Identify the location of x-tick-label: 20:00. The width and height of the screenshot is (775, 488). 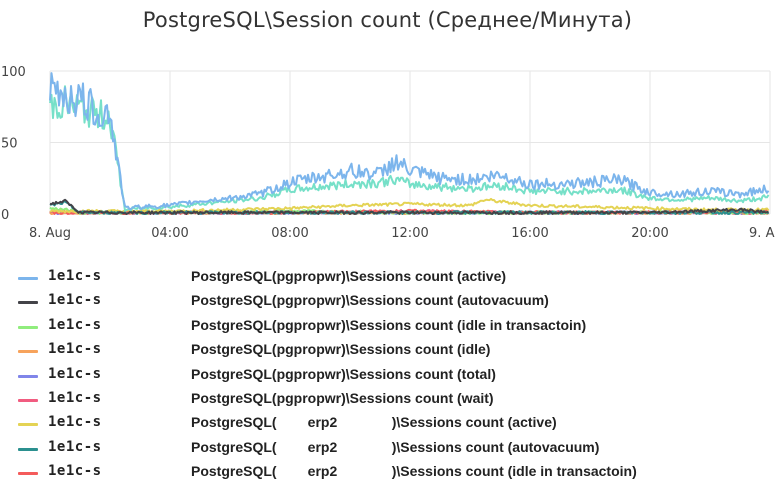
(649, 233).